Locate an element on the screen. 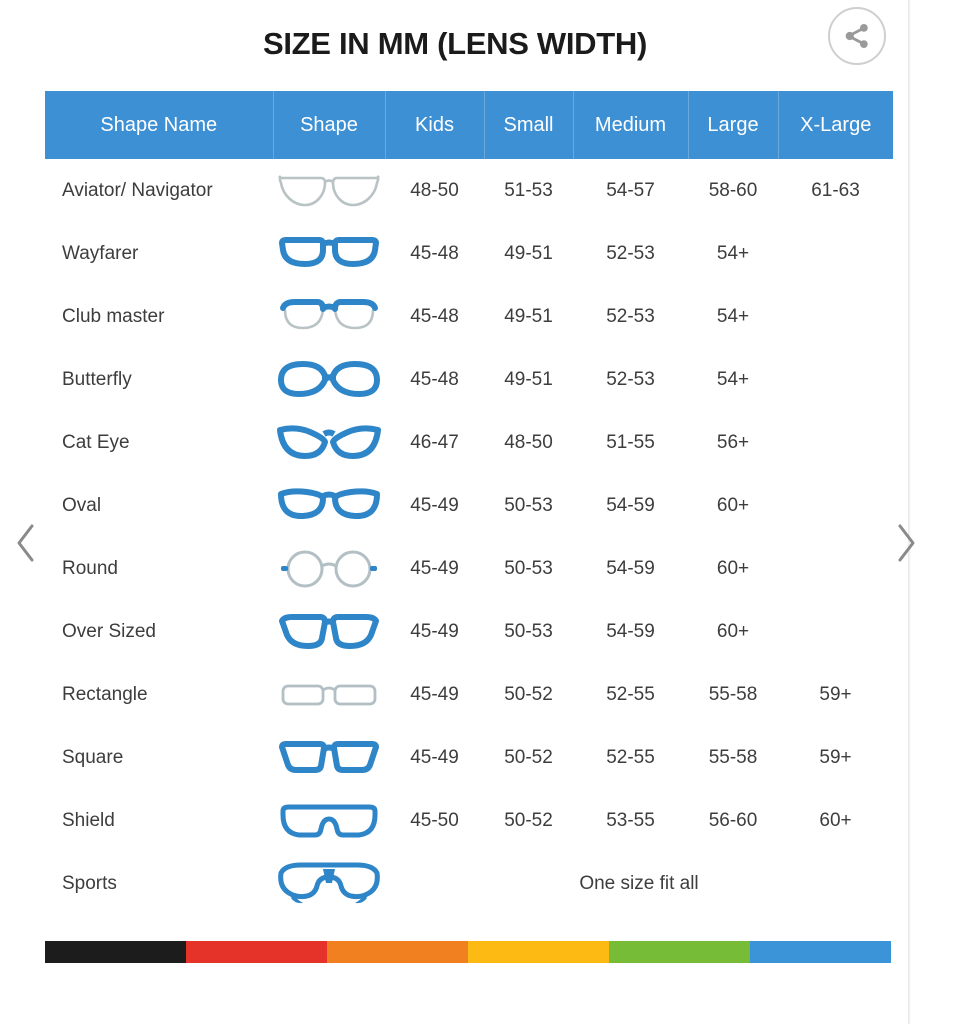 Image resolution: width=957 pixels, height=1024 pixels. column-header-small: Small is located at coordinates (529, 125).